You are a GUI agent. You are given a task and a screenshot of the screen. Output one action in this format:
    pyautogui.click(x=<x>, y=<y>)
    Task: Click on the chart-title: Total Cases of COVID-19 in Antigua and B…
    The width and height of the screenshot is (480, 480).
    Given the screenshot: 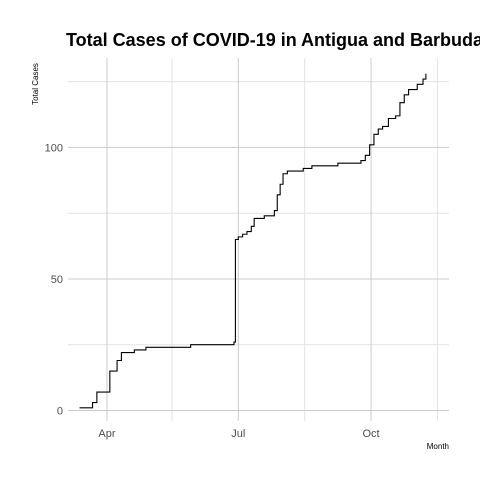 What is the action you would take?
    pyautogui.click(x=273, y=40)
    